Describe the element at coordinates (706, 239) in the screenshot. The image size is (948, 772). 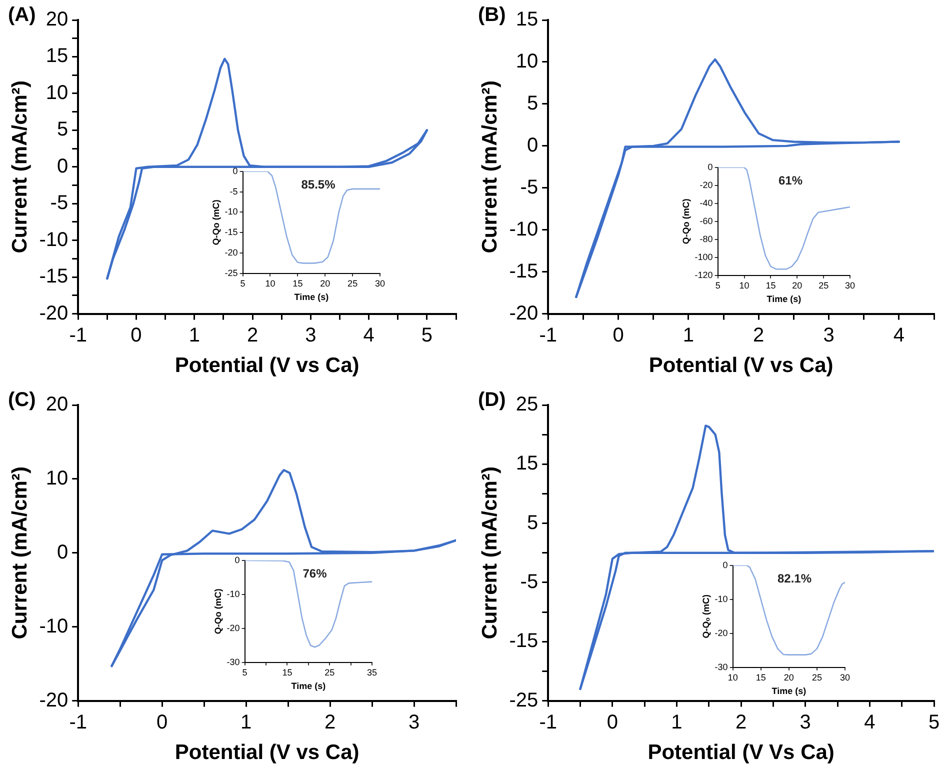
I see `y-tick-label: -80` at that location.